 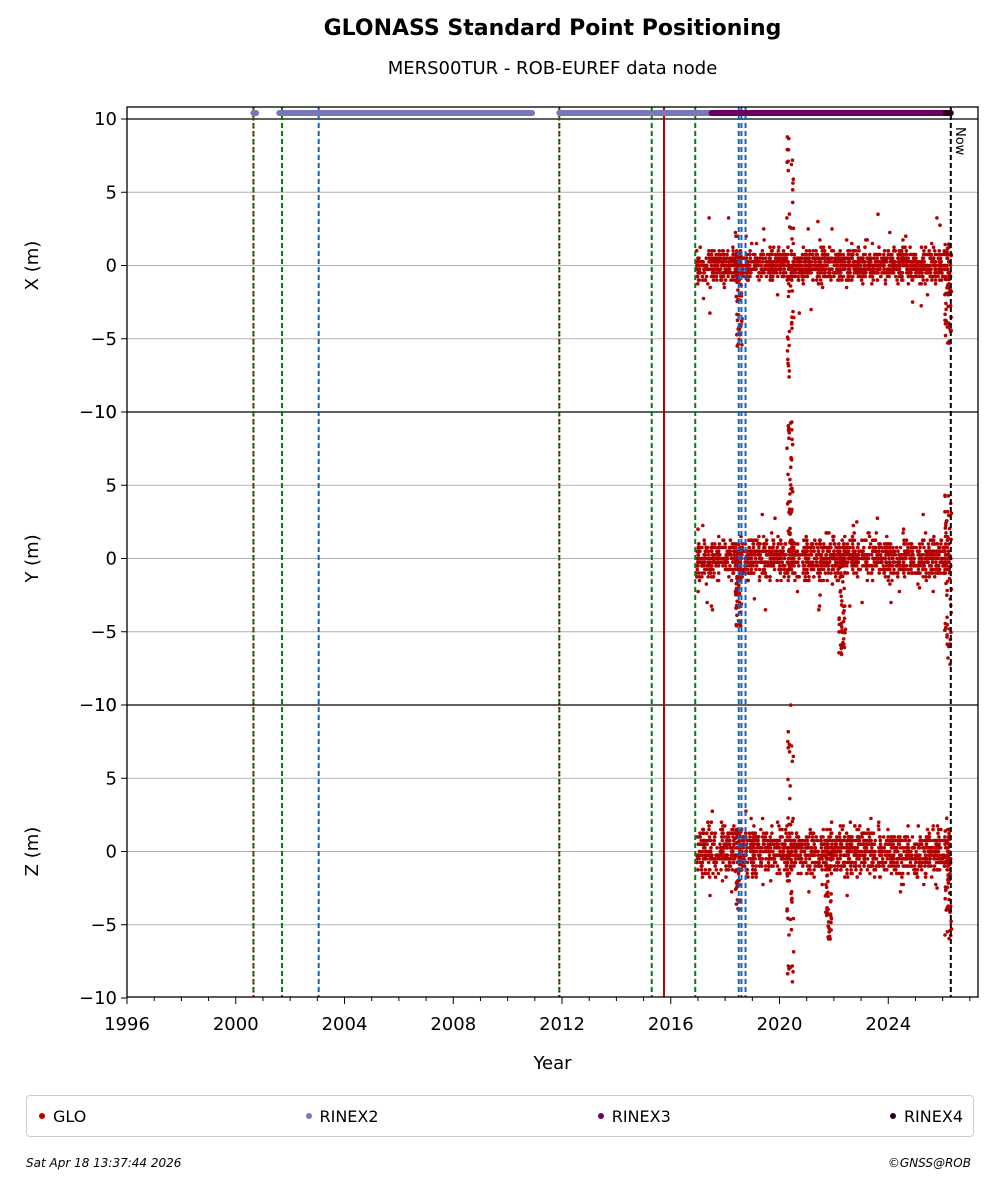 What do you see at coordinates (103, 632) in the screenshot?
I see `y-tick-label: −5` at bounding box center [103, 632].